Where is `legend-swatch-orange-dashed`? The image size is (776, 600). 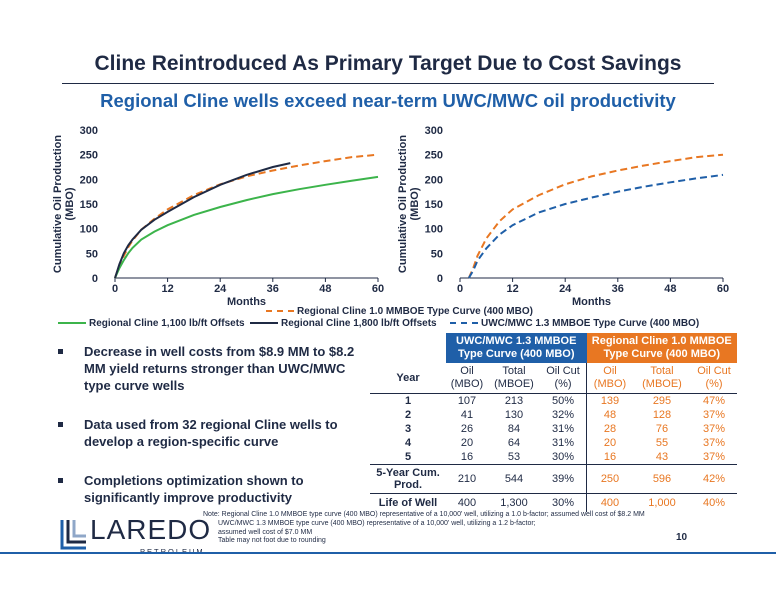
legend-swatch-orange-dashed is located at coordinates (280, 311).